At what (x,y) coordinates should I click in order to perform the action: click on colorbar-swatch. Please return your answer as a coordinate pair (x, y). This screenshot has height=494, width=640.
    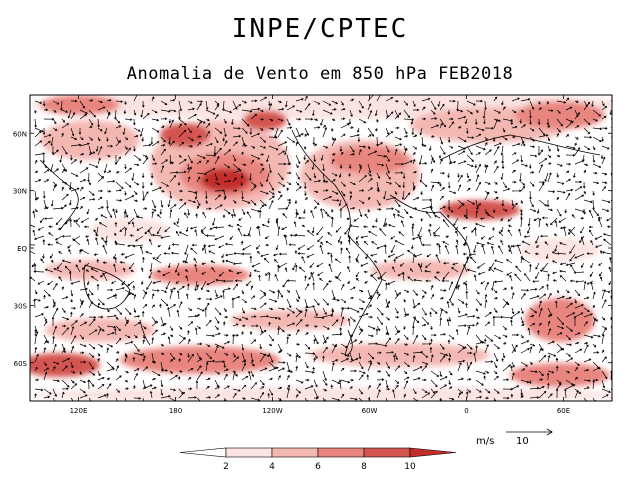
    Looking at the image, I should click on (249, 452).